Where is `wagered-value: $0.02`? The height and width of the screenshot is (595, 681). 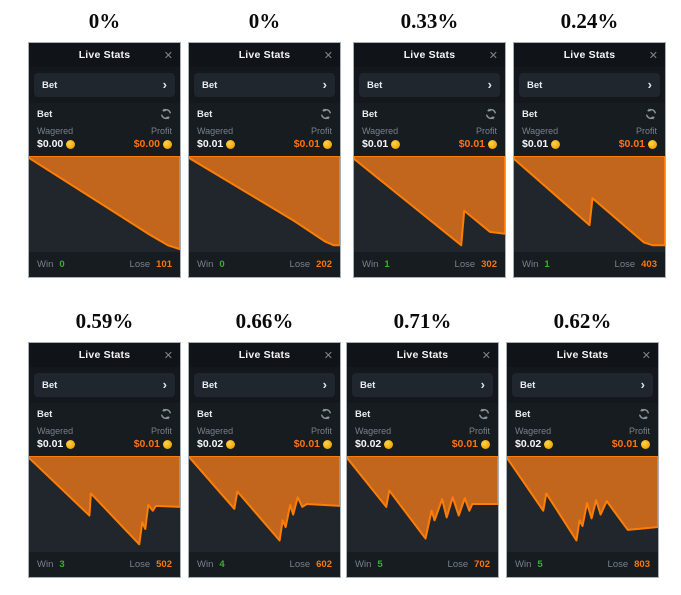
wagered-value: $0.02 is located at coordinates (374, 444).